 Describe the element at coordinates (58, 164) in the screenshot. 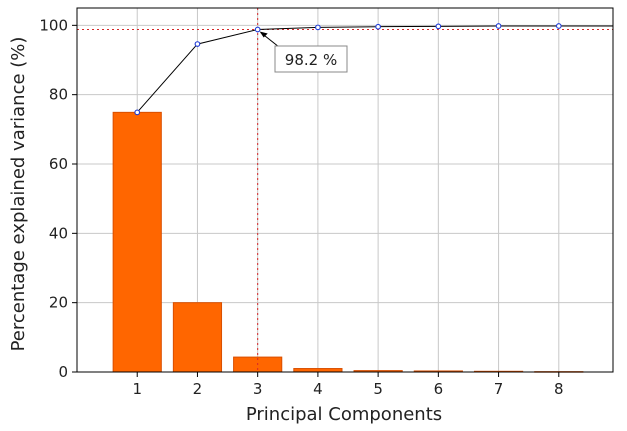

I see `y-tick-label: 60` at that location.